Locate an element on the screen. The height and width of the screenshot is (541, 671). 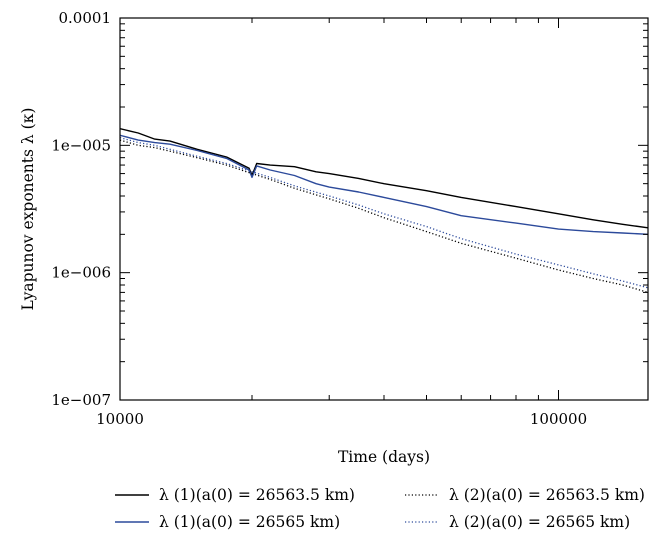
legend-label: λ (1)(a(0) = 26565 km) is located at coordinates (249, 522).